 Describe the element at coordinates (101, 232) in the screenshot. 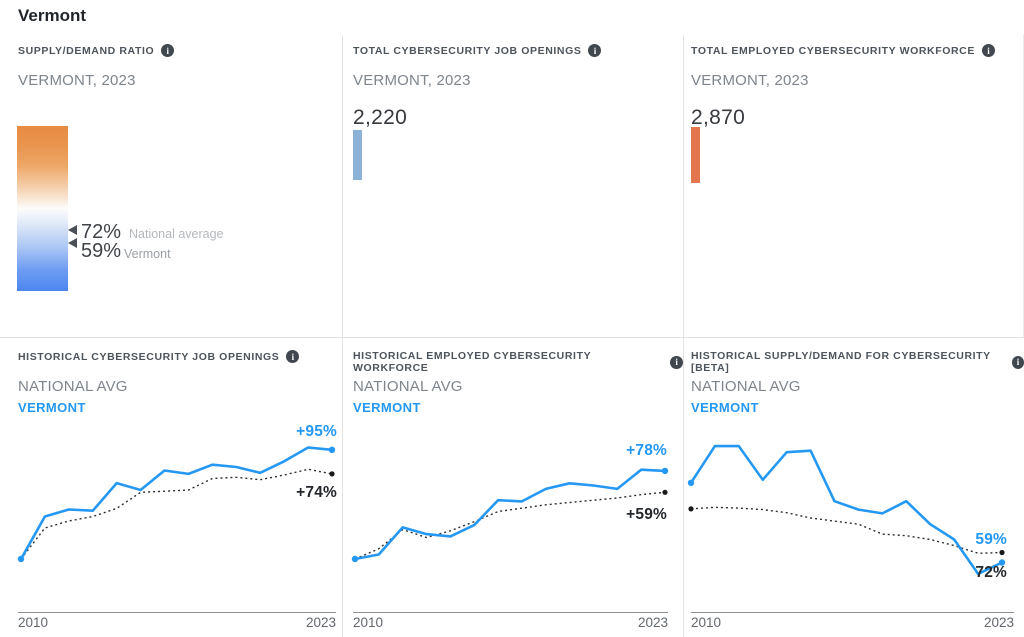

I see `national-ratio-value: 72%` at that location.